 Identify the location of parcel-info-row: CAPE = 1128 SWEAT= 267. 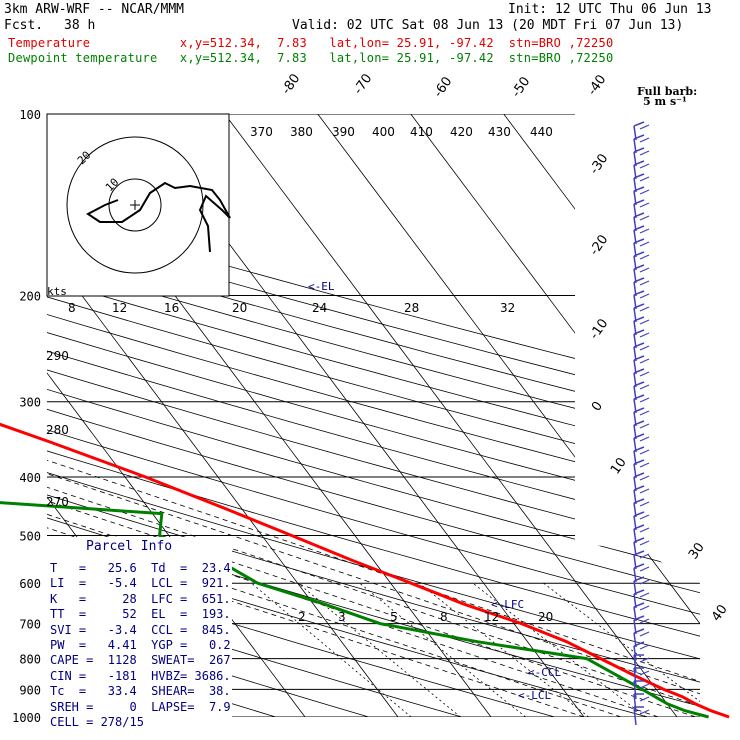
(140, 660).